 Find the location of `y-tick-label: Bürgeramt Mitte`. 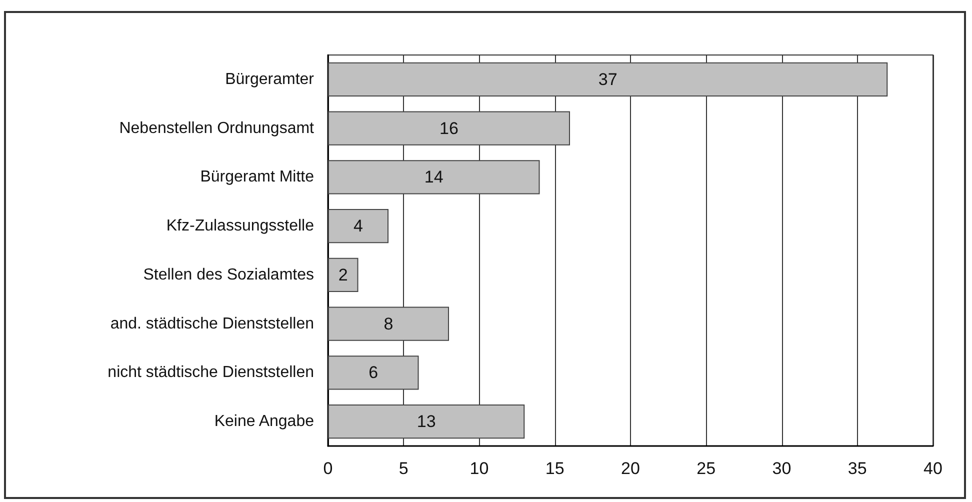

y-tick-label: Bürgeramt Mitte is located at coordinates (257, 177).